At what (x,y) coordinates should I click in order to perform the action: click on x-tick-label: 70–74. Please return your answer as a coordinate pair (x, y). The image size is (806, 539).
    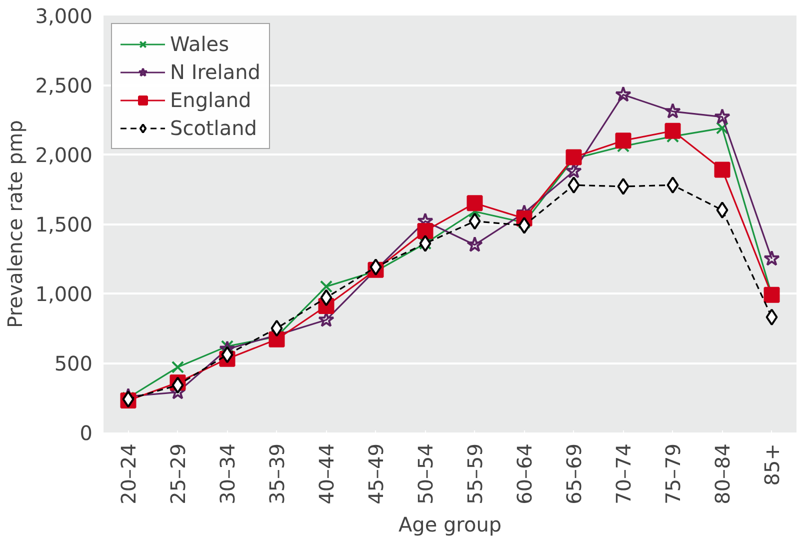
    Looking at the image, I should click on (623, 473).